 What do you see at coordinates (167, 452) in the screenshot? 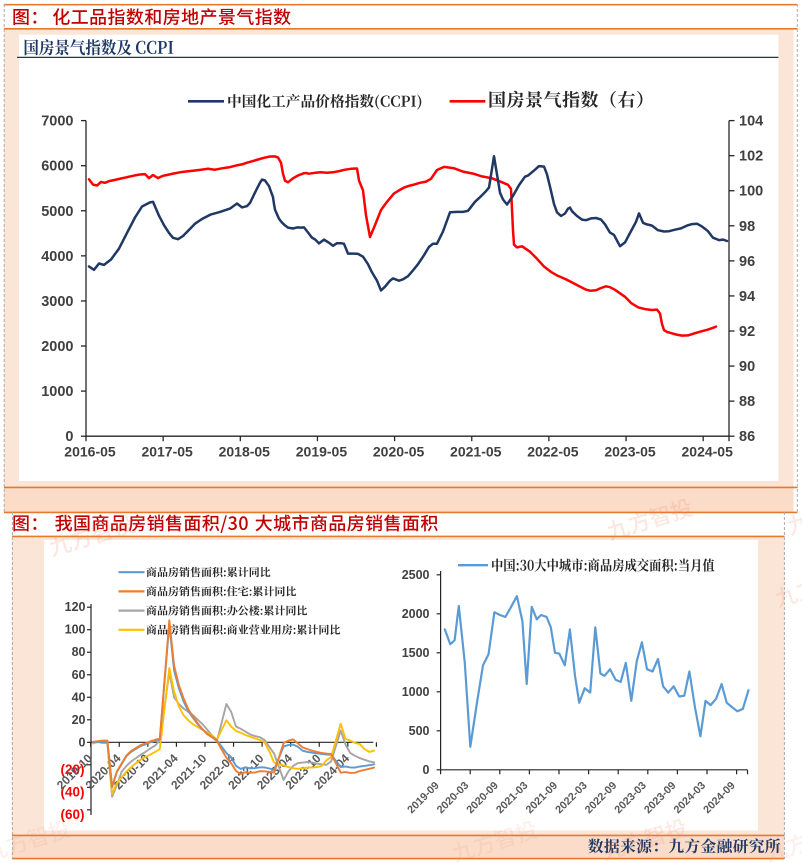
I see `svg-text: 2017-05` at bounding box center [167, 452].